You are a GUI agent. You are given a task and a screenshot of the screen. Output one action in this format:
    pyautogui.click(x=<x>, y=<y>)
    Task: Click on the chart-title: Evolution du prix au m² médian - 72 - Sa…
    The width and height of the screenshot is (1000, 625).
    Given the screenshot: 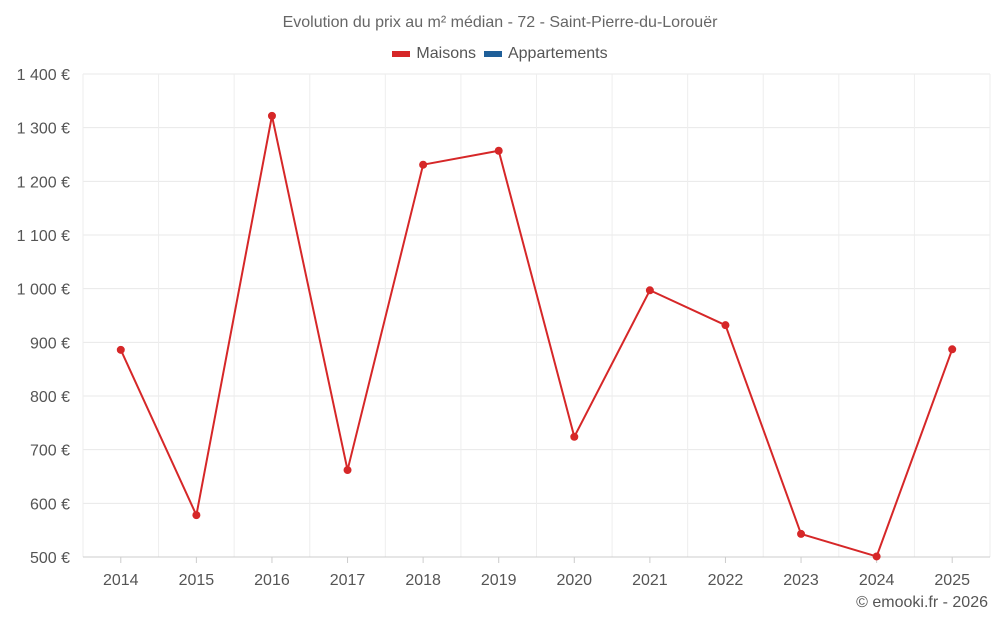 What is the action you would take?
    pyautogui.click(x=500, y=22)
    